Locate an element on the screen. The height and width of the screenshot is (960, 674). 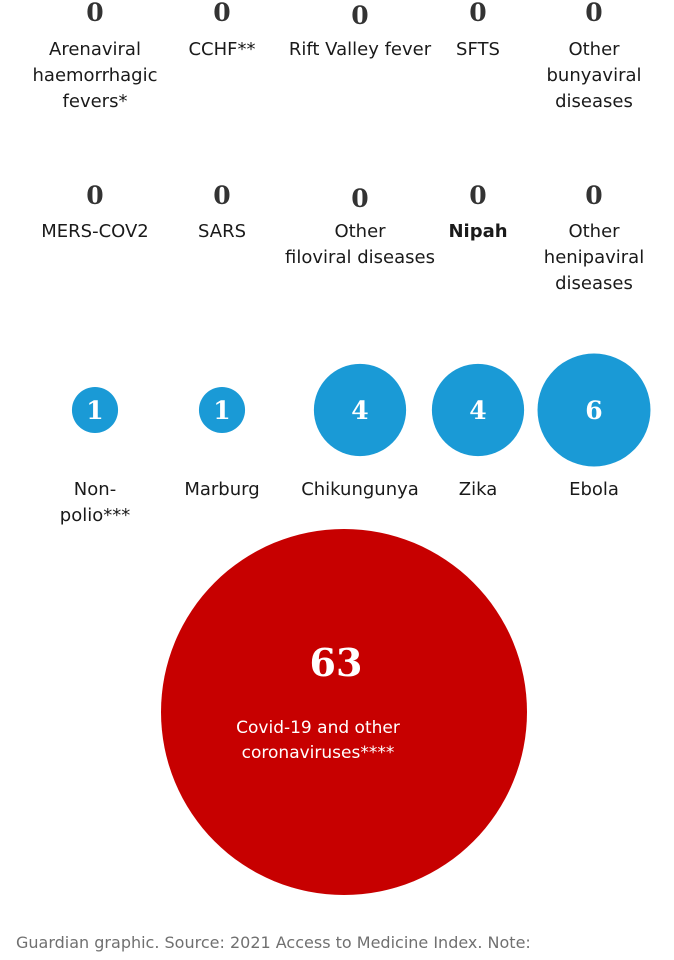
label-rift-valley-fever: Rift Valley fever is located at coordinates (360, 49).